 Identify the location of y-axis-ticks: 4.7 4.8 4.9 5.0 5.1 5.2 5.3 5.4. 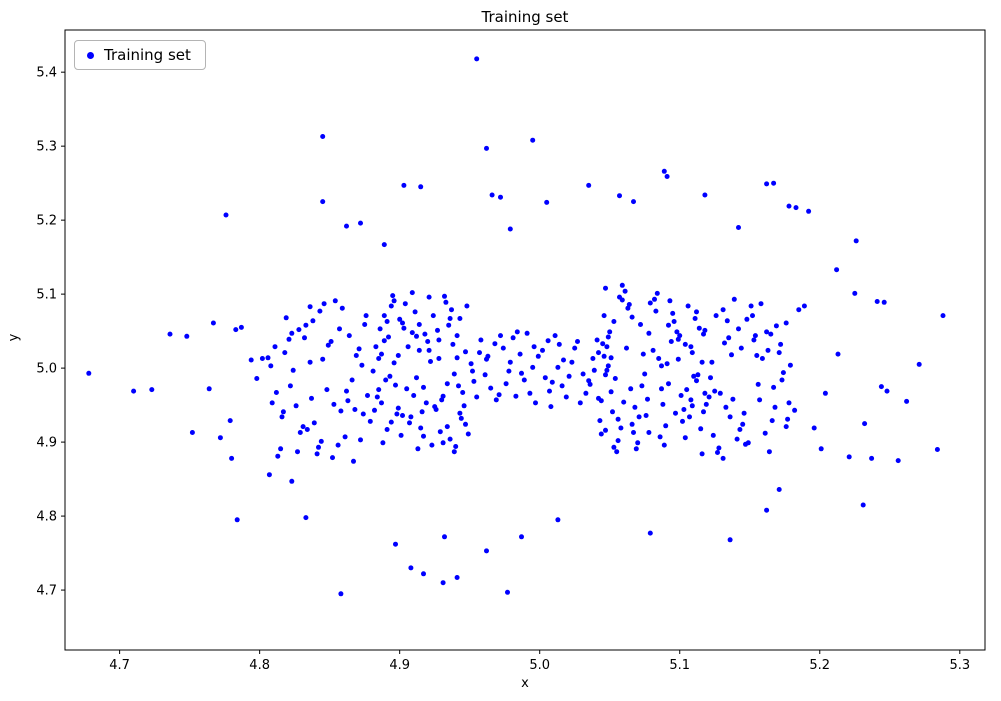
(50, 332).